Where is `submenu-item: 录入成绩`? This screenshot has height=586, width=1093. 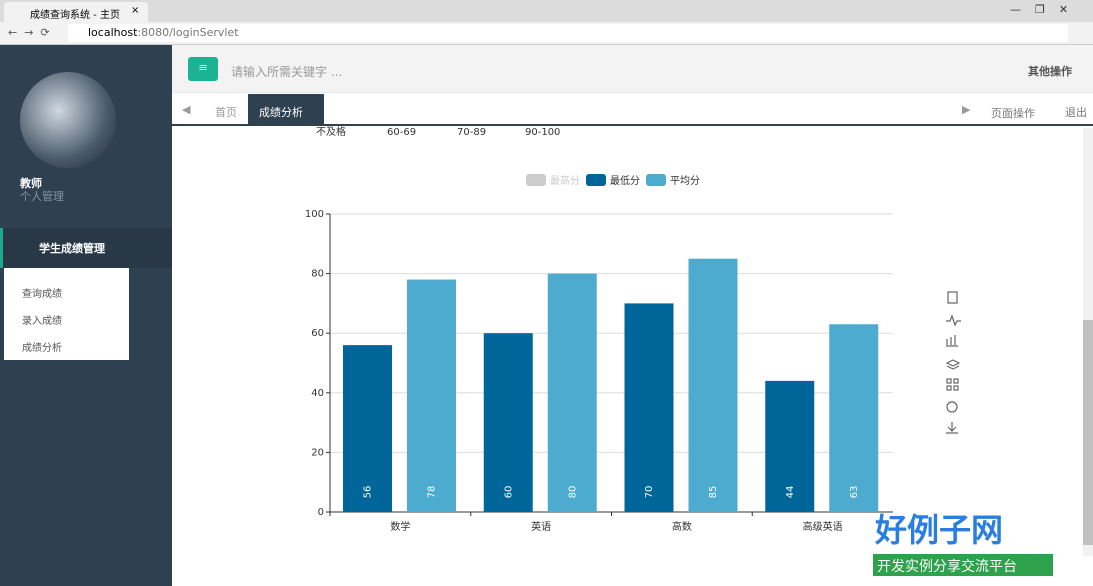
submenu-item: 录入成绩 is located at coordinates (42, 321).